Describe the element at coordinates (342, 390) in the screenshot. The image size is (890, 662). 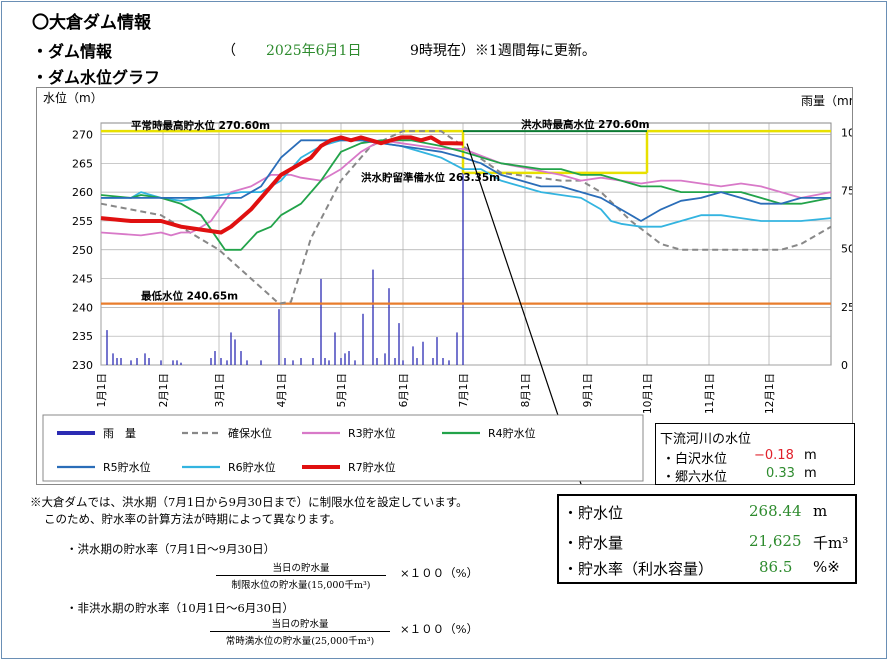
I see `x-tick-label: 5月1日` at that location.